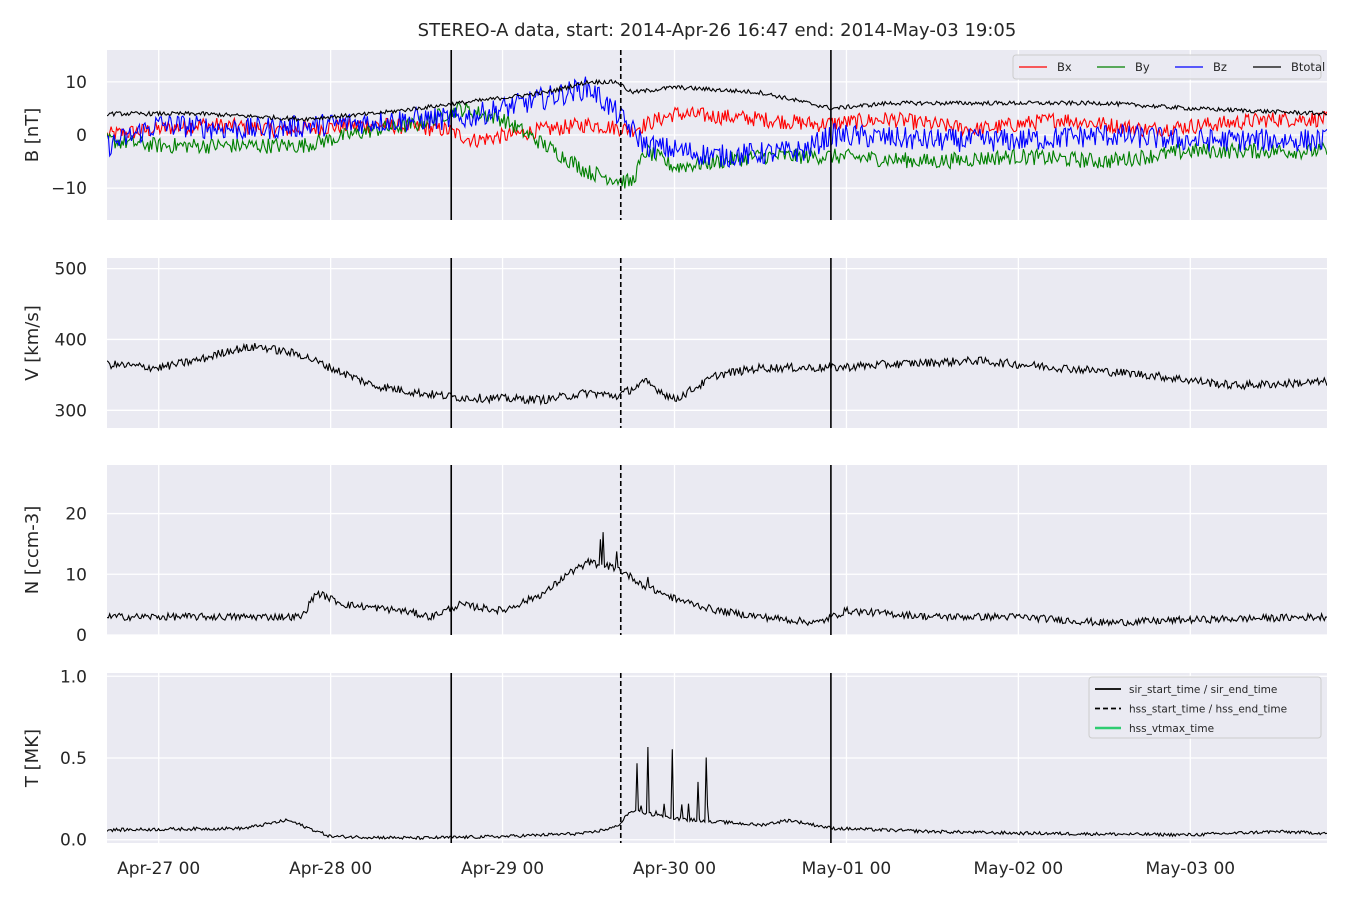  Describe the element at coordinates (32, 135) in the screenshot. I see `y-axis-label: B [nT]` at that location.